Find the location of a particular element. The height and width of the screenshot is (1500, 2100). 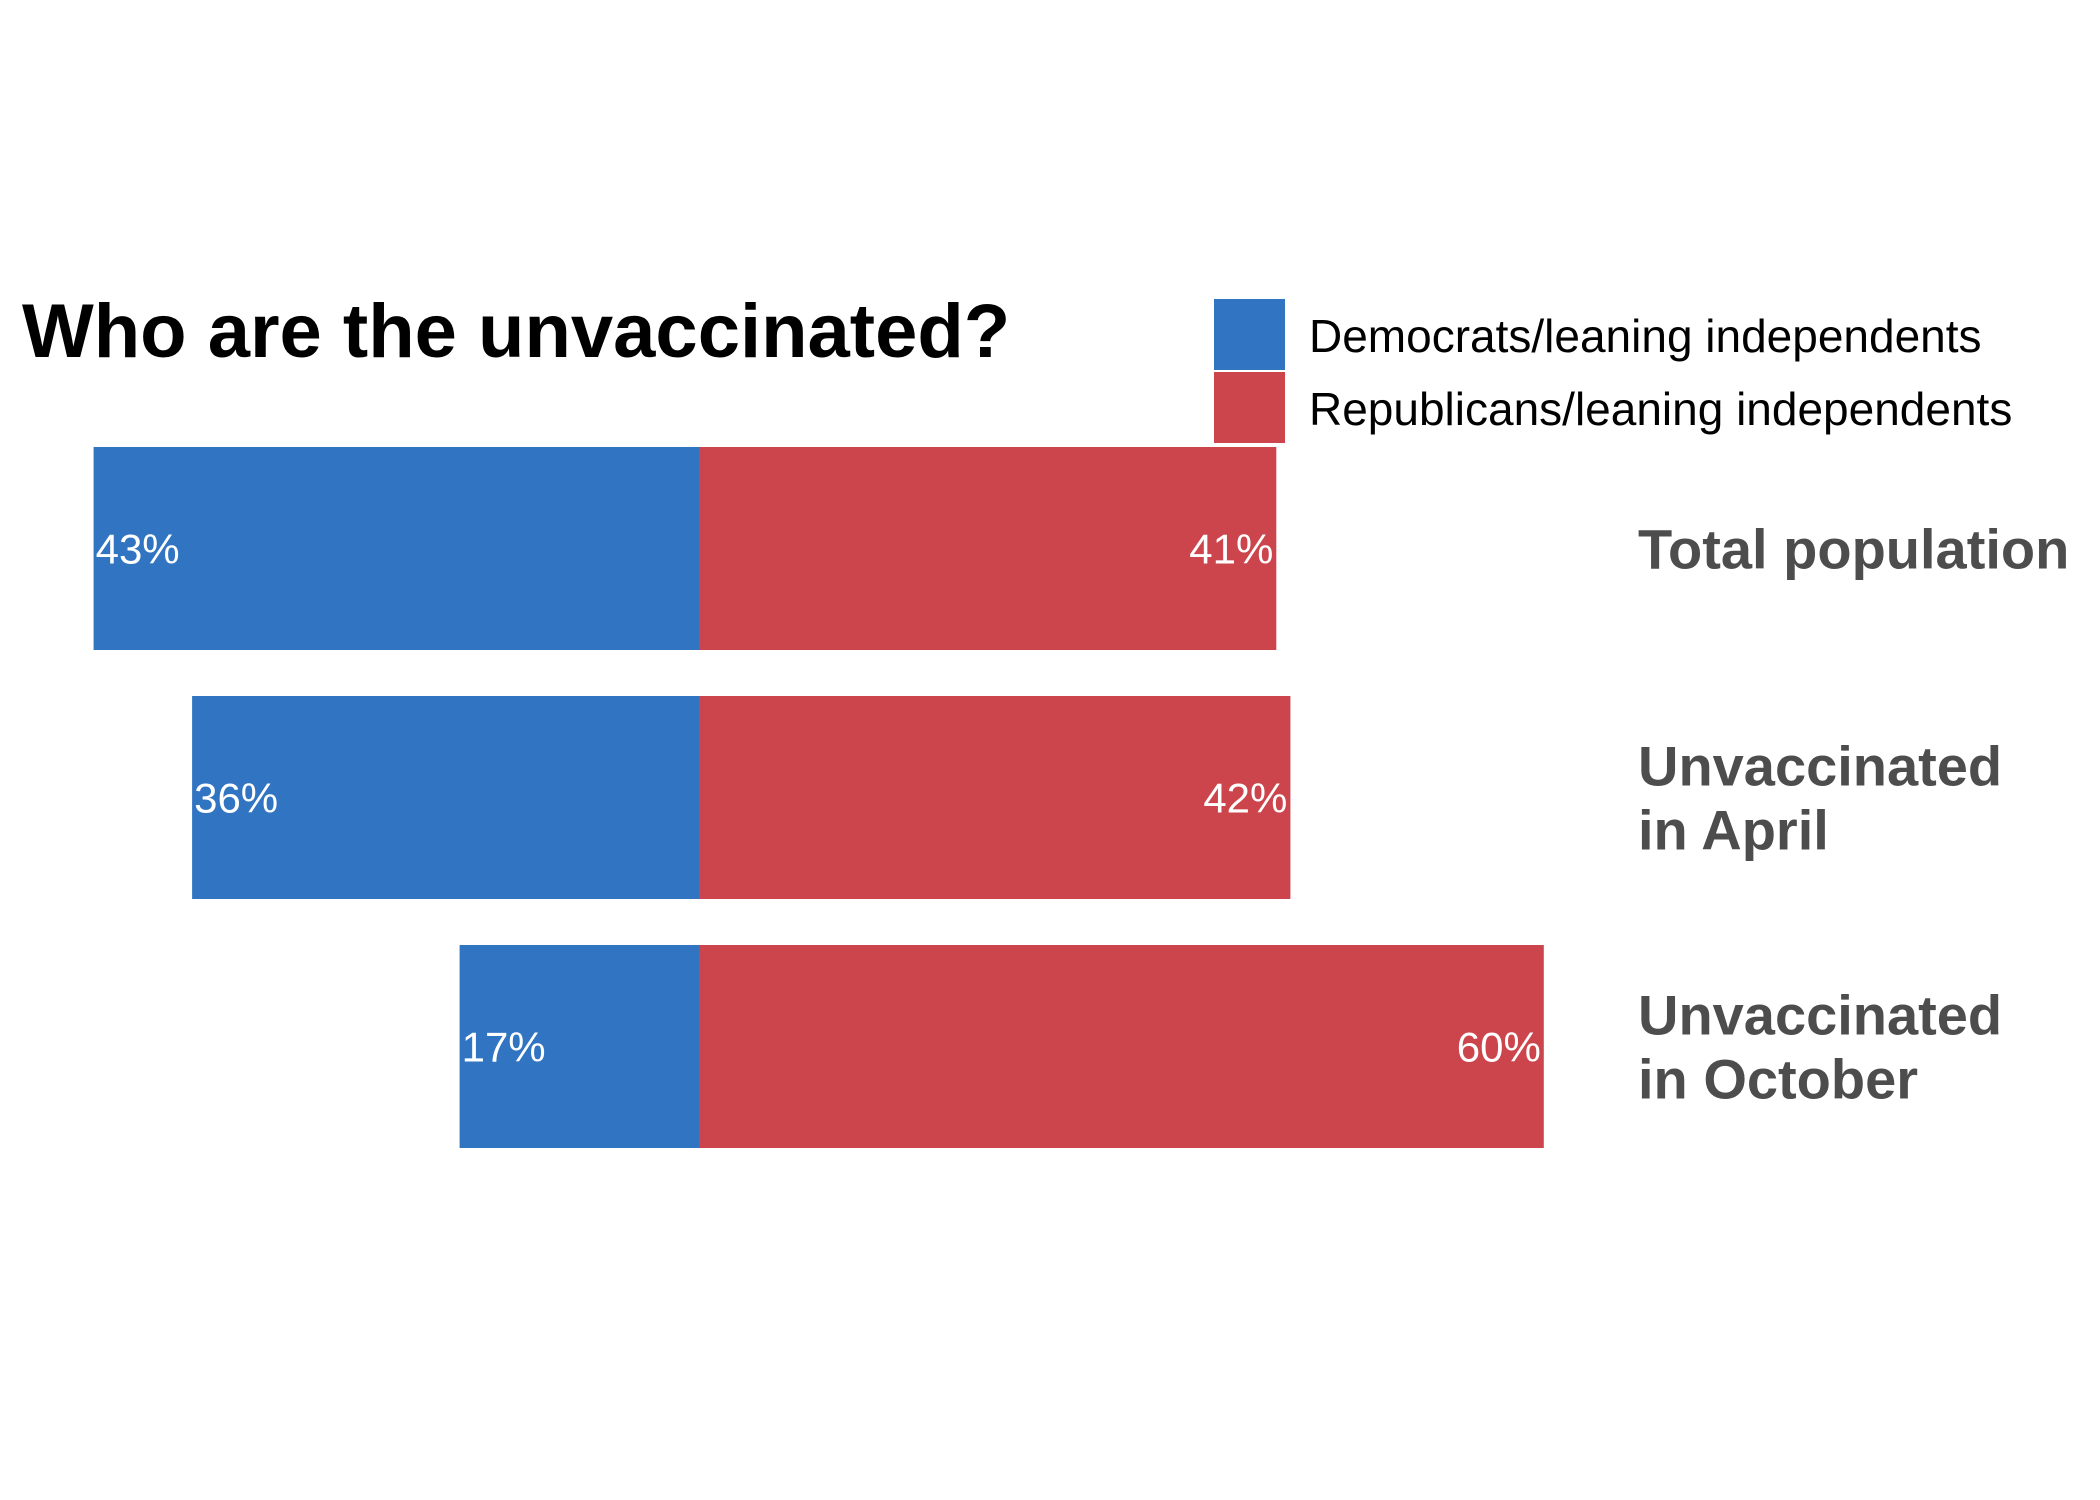

category-label-line: in October is located at coordinates (1778, 1079).